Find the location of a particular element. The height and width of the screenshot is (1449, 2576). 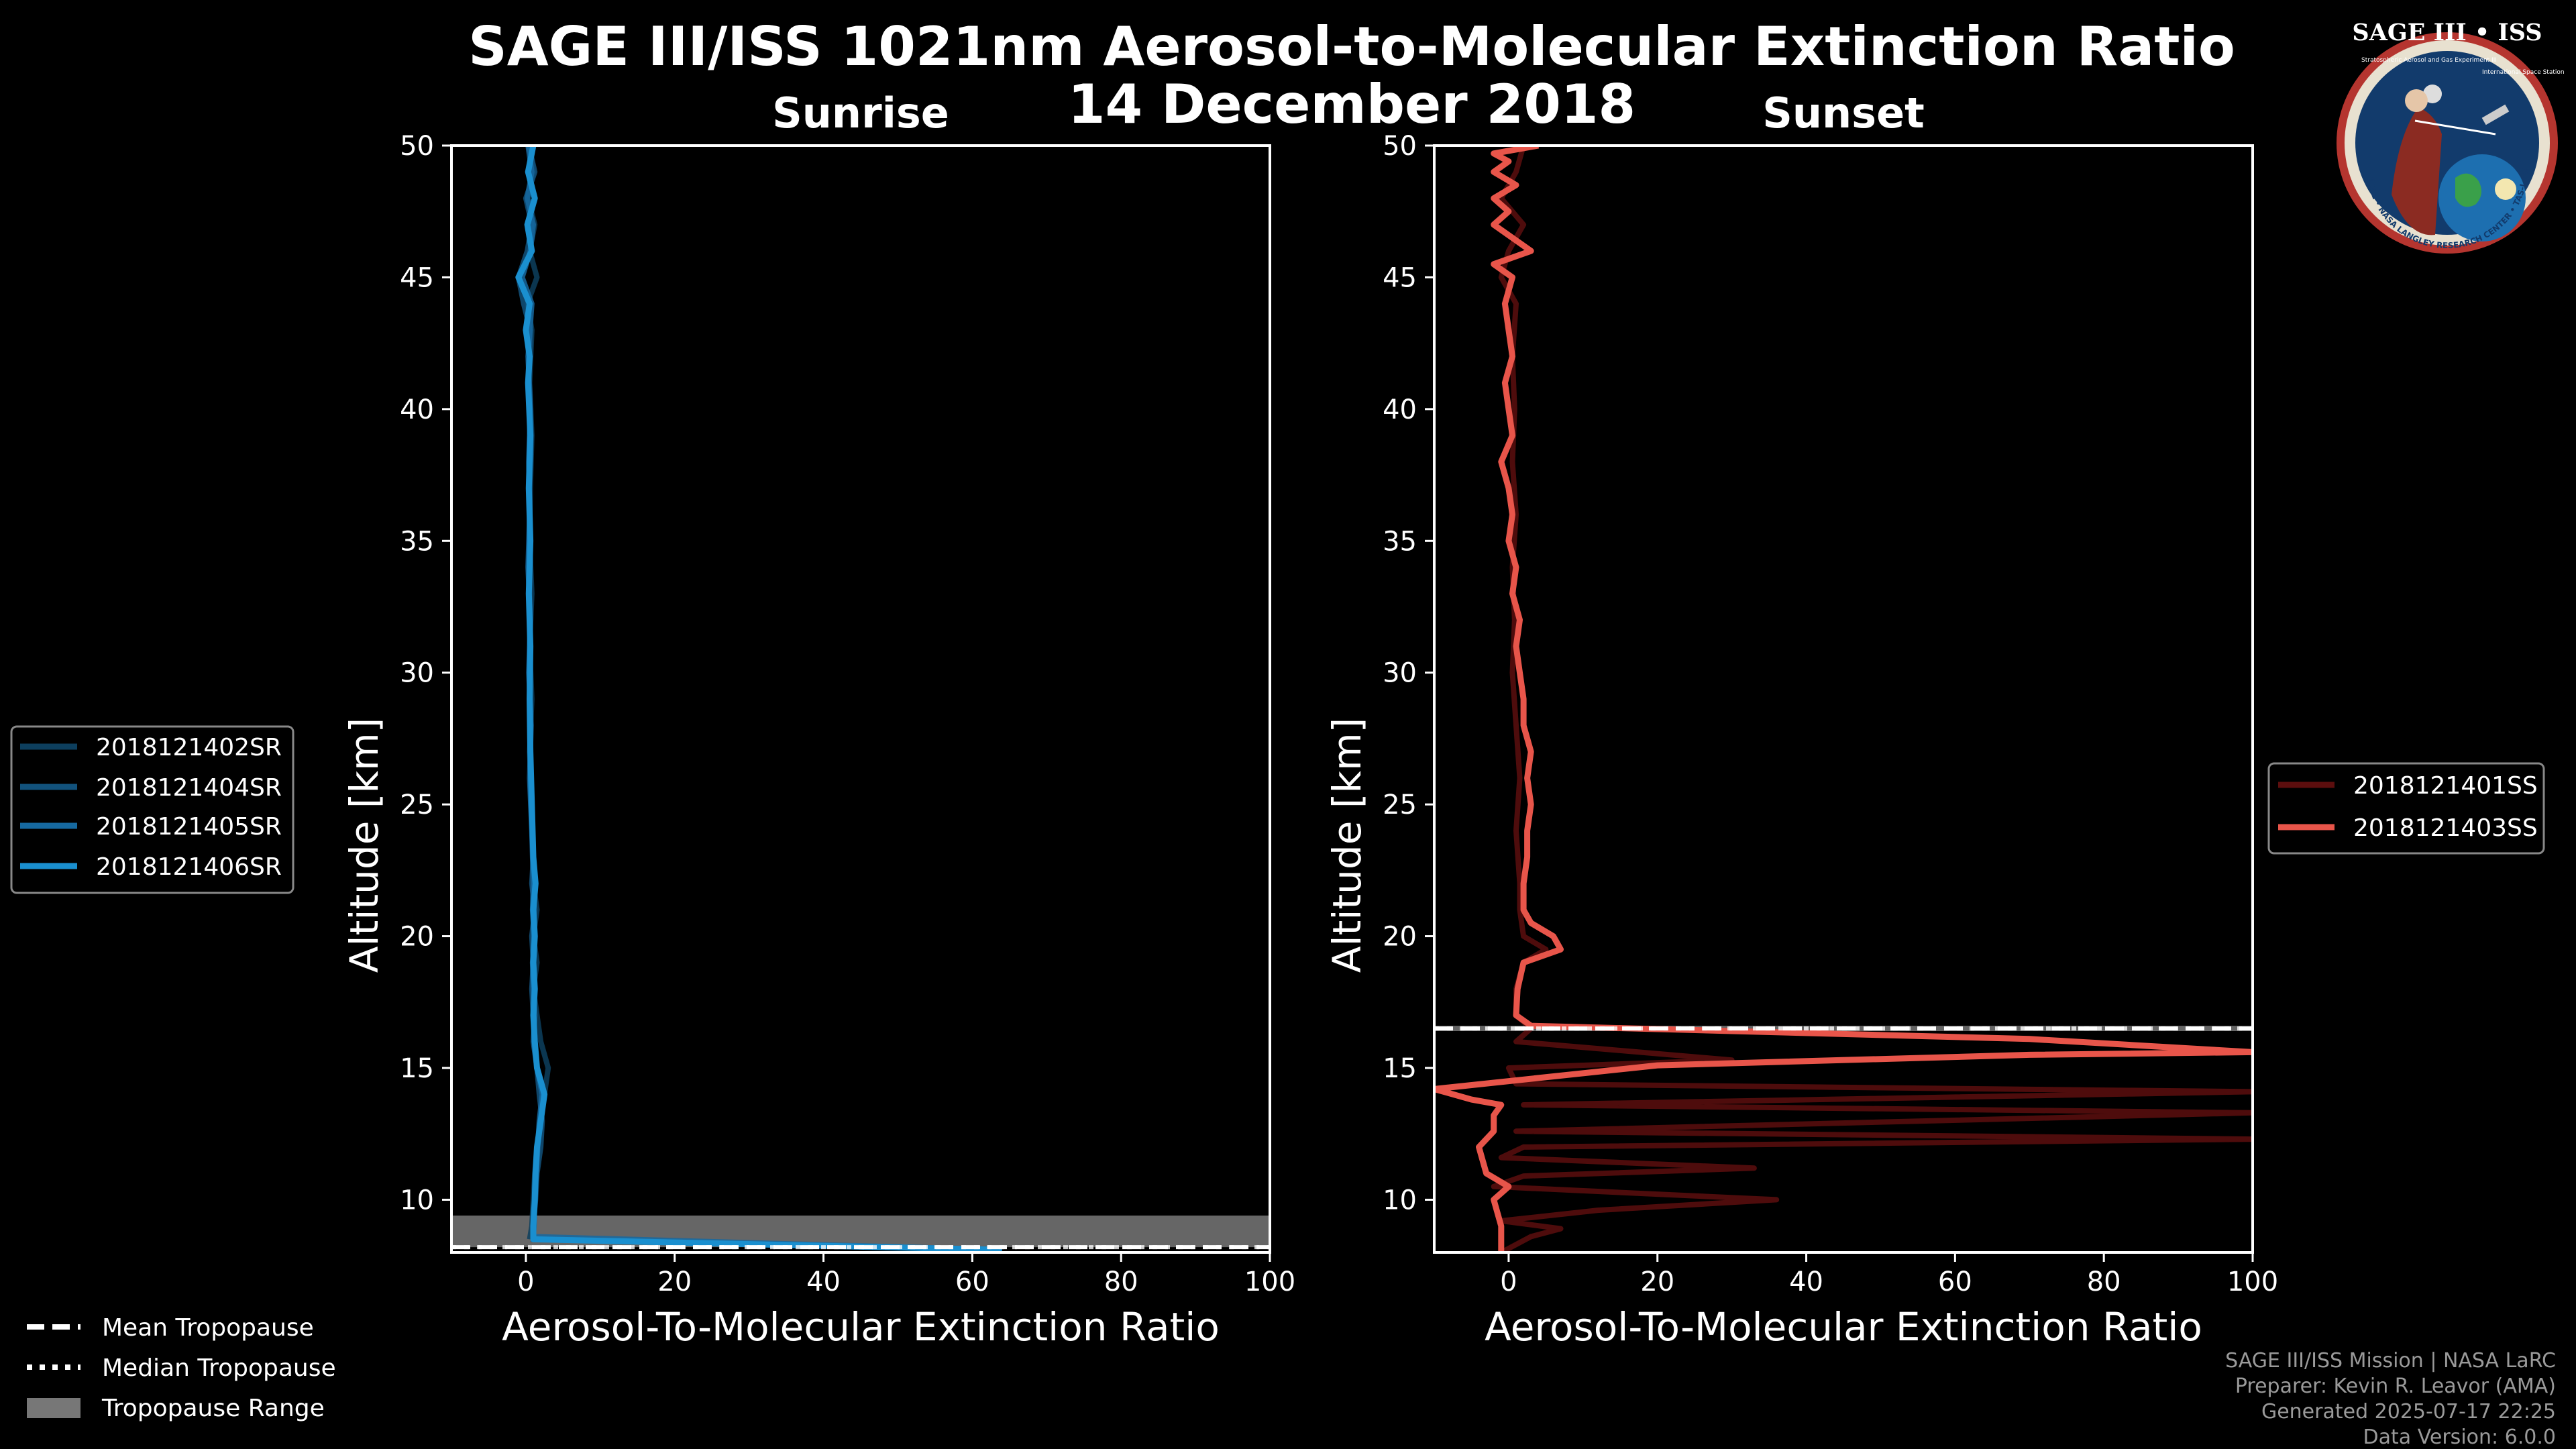

sunrise-x-tick-label: 80 is located at coordinates (1121, 1282).